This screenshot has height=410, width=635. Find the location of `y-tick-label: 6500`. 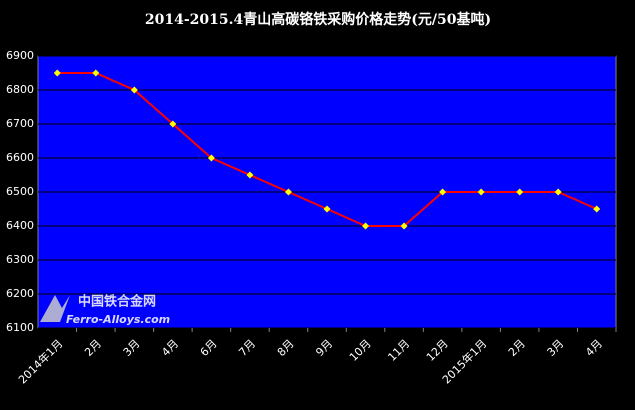

y-tick-label: 6500 is located at coordinates (20, 191).